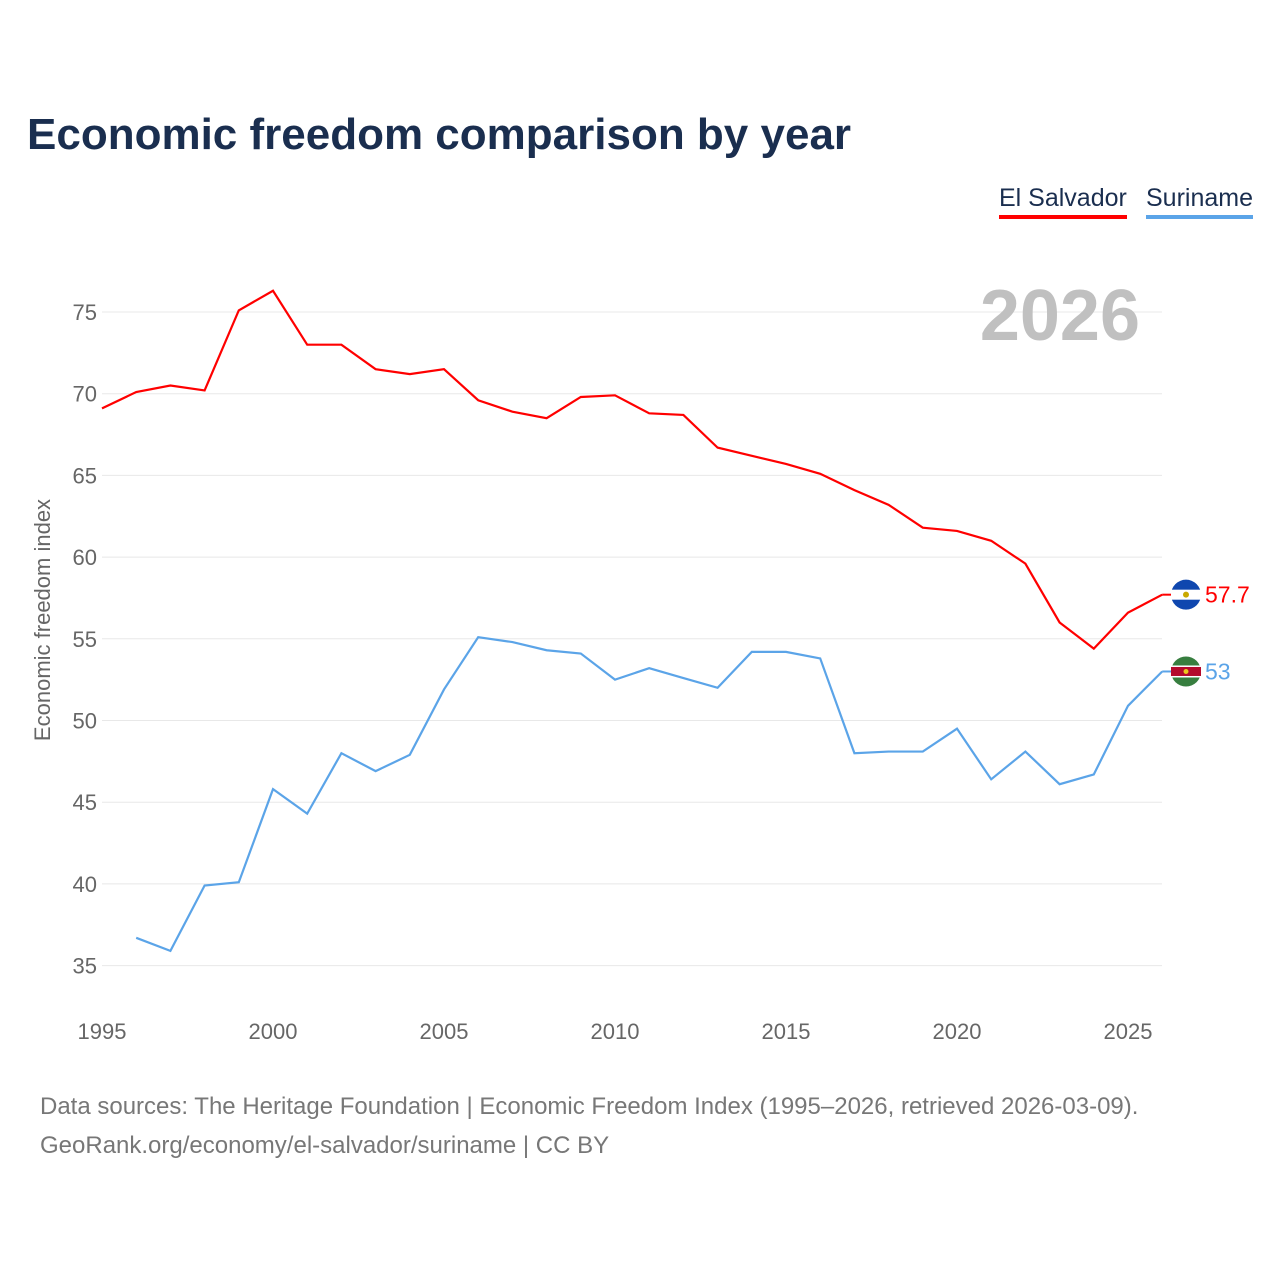 Image resolution: width=1280 pixels, height=1280 pixels. Describe the element at coordinates (615, 1031) in the screenshot. I see `x-tick-label: 2010` at that location.